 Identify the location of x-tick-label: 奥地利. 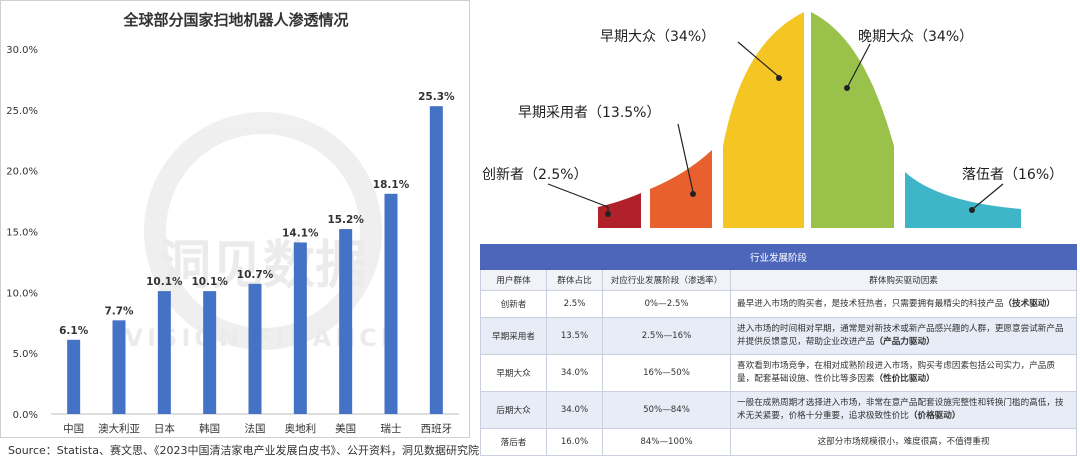
(301, 428).